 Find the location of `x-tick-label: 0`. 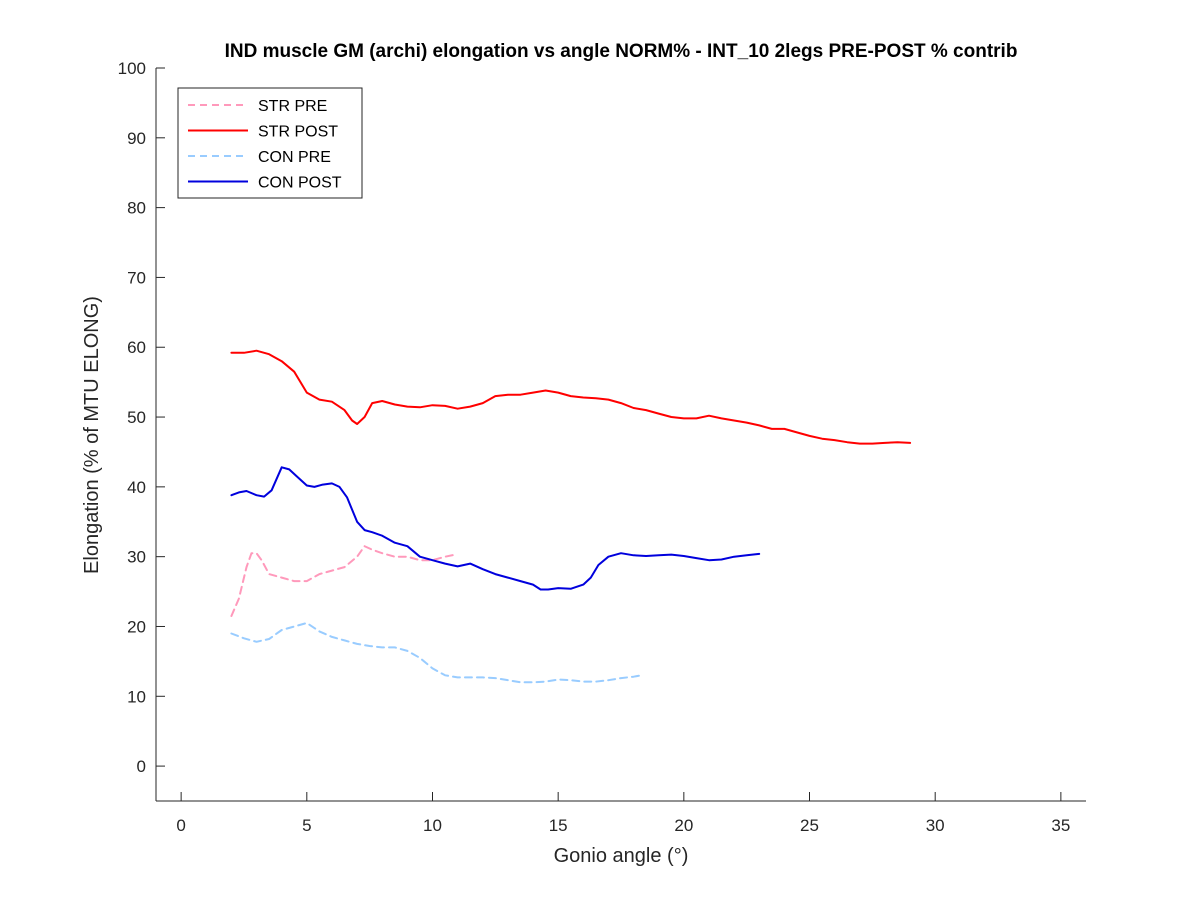

x-tick-label: 0 is located at coordinates (180, 825).